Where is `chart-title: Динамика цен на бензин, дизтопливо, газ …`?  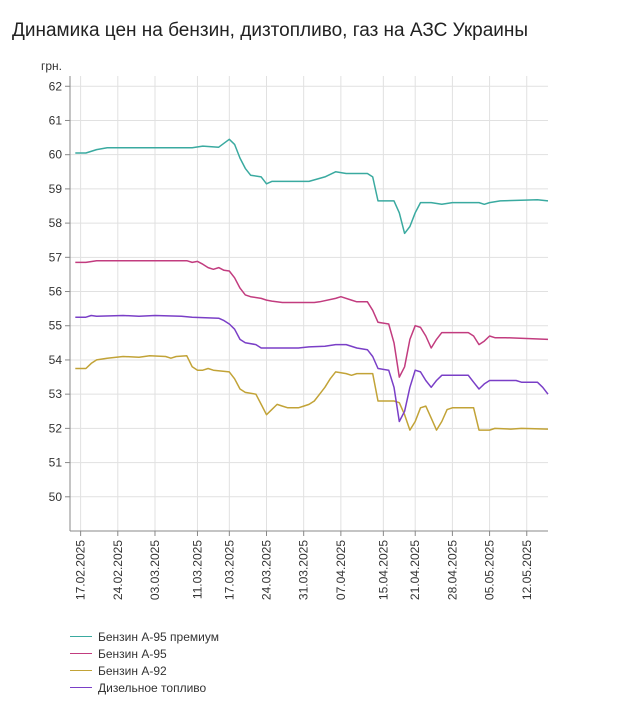 chart-title: Динамика цен на бензин, дизтопливо, газ … is located at coordinates (270, 30).